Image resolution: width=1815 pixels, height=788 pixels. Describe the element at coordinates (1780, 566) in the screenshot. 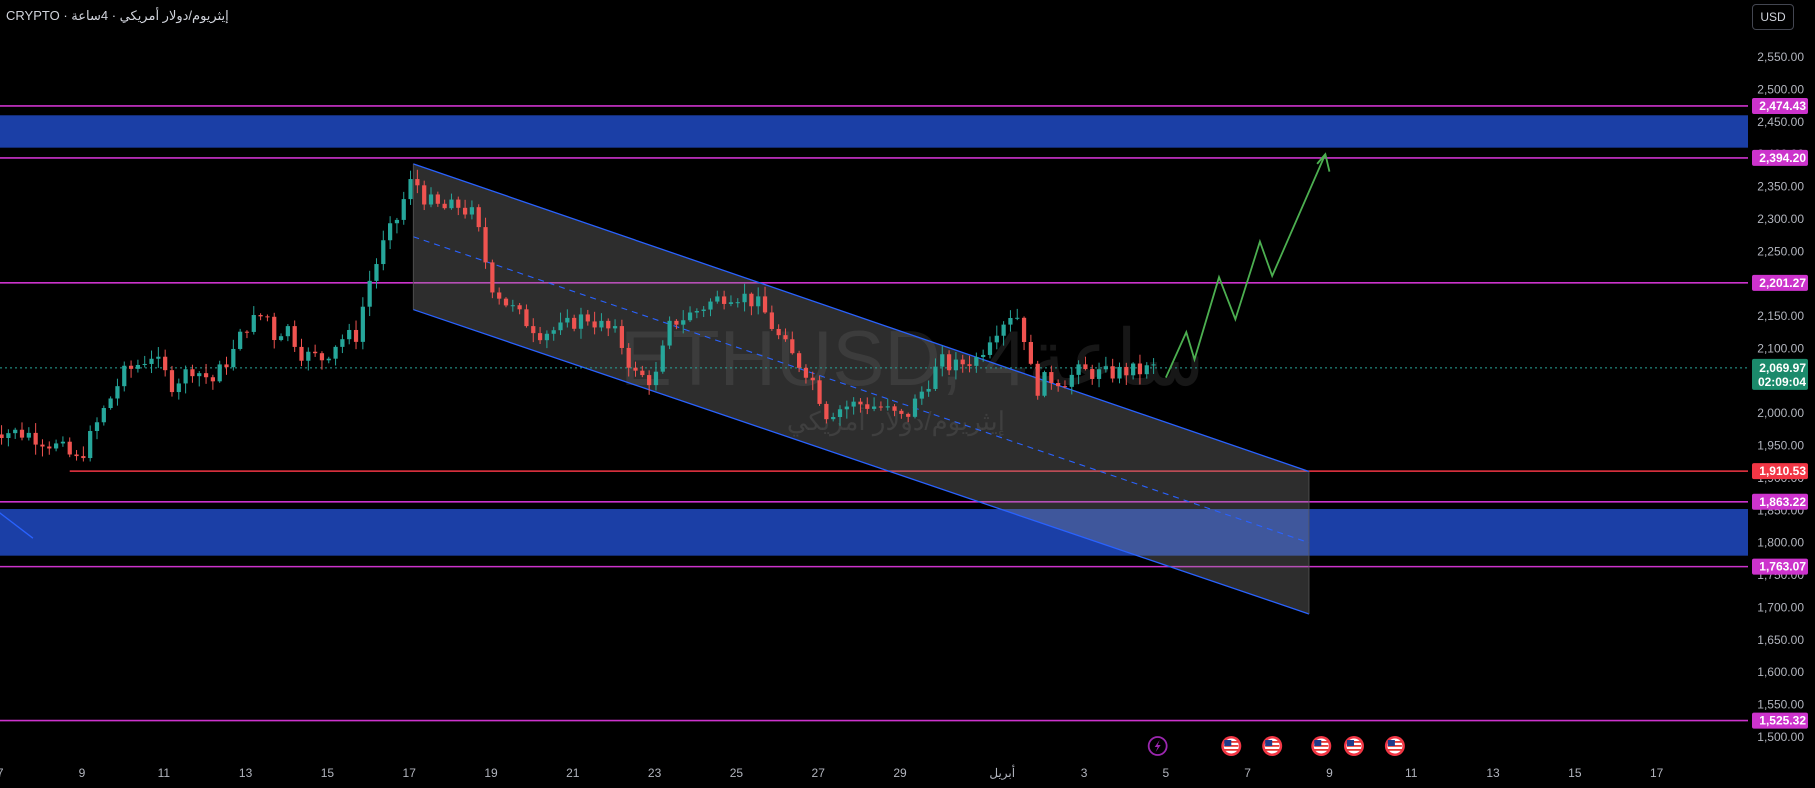

I see `level-price-tag: 1,763.07` at that location.